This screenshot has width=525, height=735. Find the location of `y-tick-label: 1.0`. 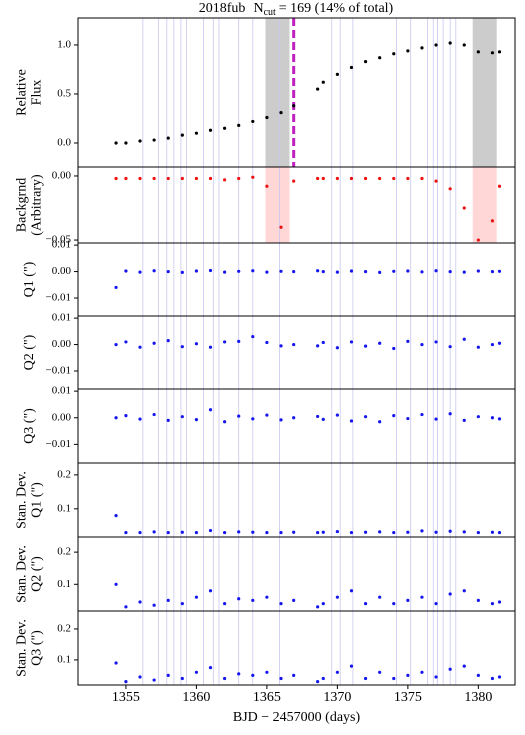

y-tick-label: 1.0 is located at coordinates (64, 44).